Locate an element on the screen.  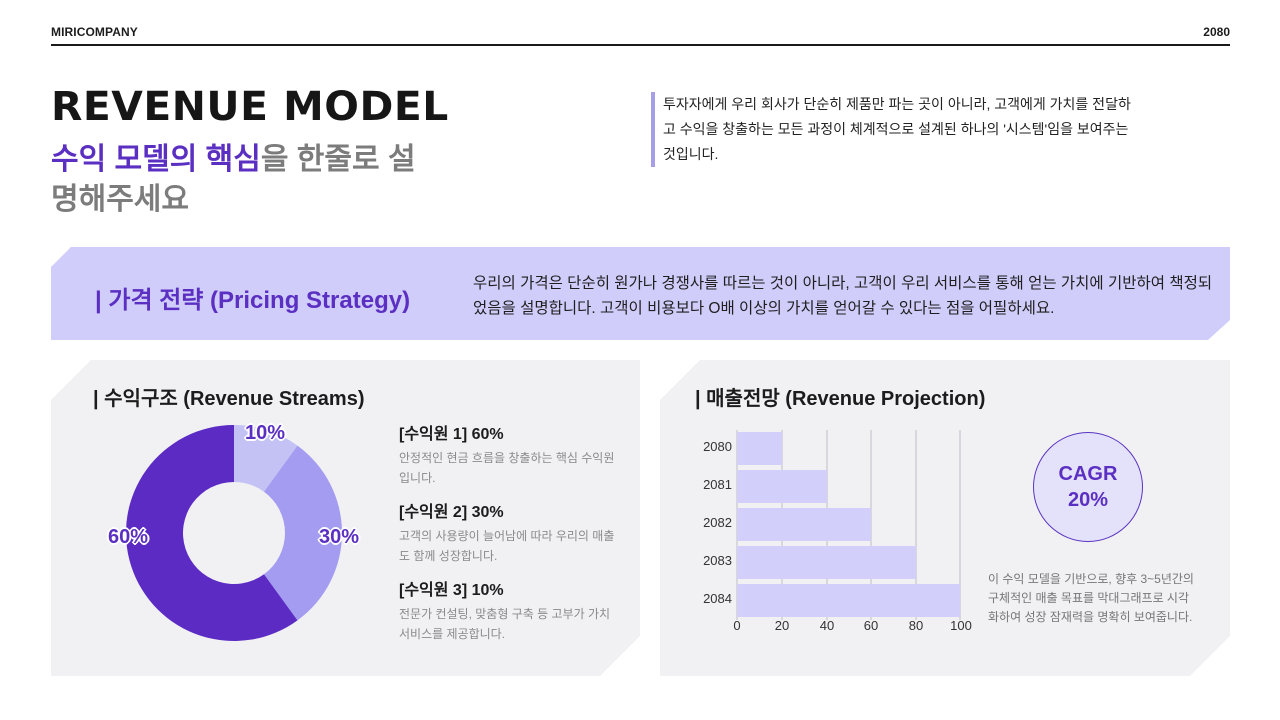
page-title: REVENUE MODEL is located at coordinates (250, 107).